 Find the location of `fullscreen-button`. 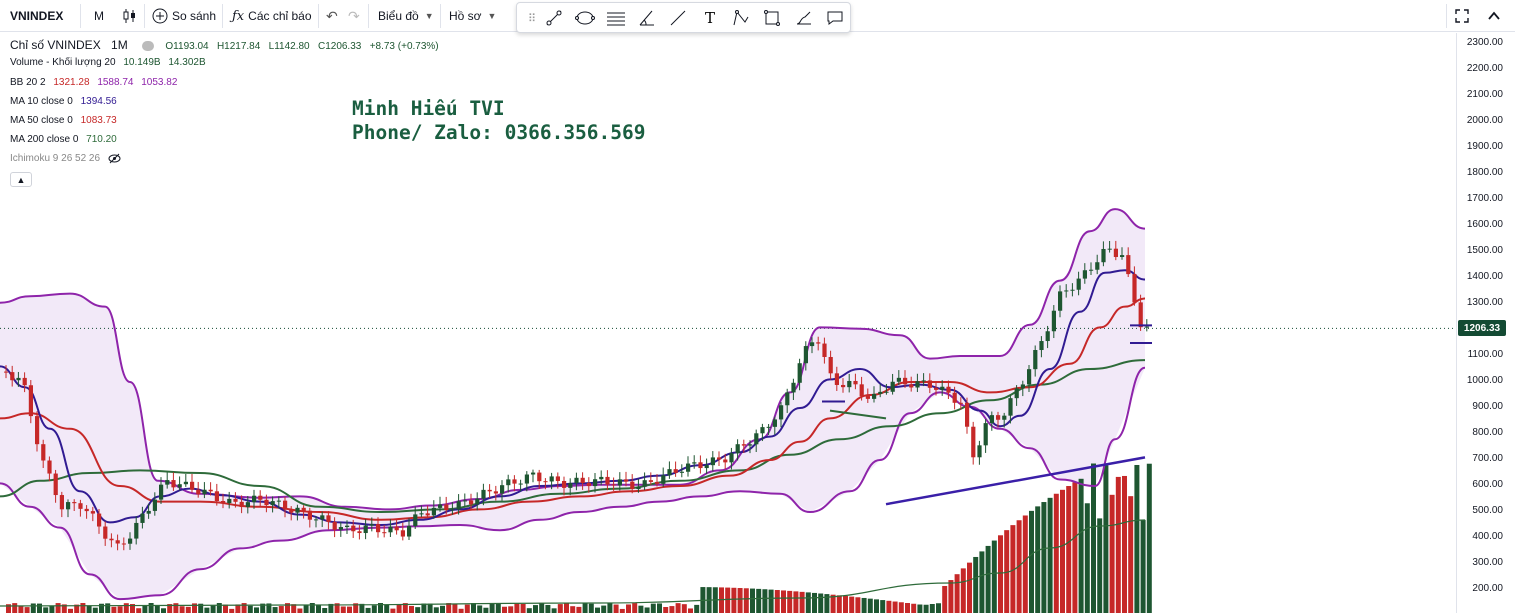

fullscreen-button is located at coordinates (1462, 16).